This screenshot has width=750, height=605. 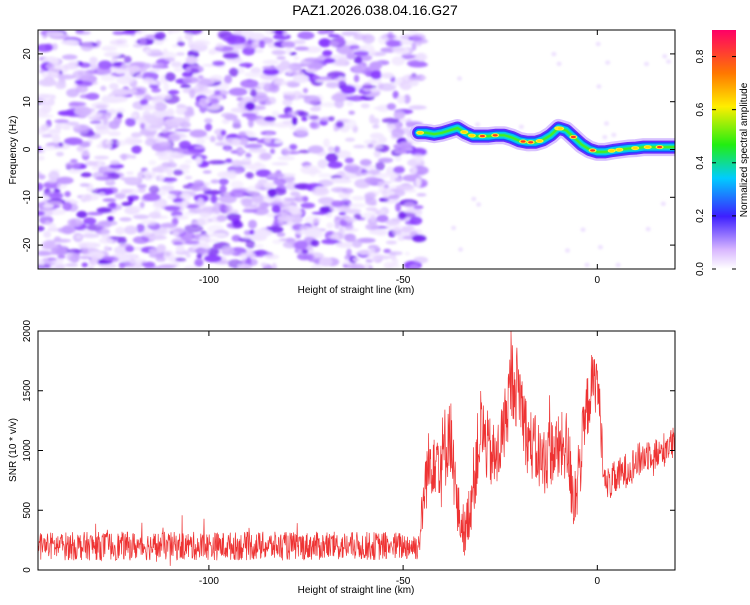 What do you see at coordinates (13, 150) in the screenshot?
I see `heatmap-y-axis-label: Frequency (Hz)` at bounding box center [13, 150].